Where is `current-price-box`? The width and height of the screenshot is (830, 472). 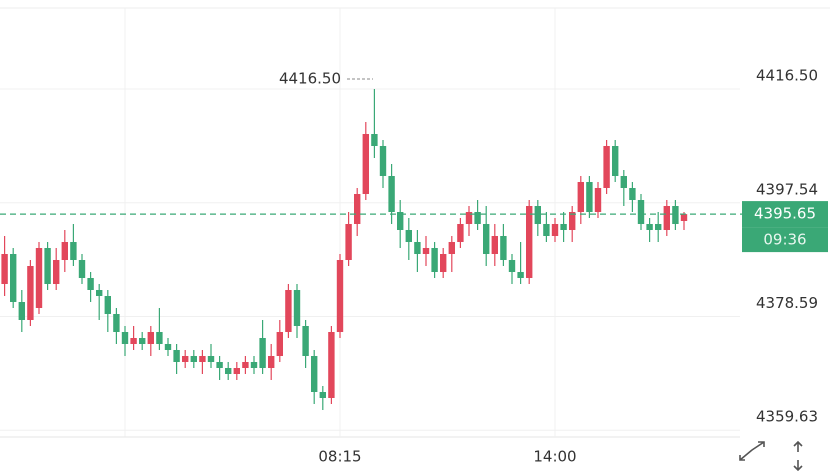
current-price-box is located at coordinates (785, 214).